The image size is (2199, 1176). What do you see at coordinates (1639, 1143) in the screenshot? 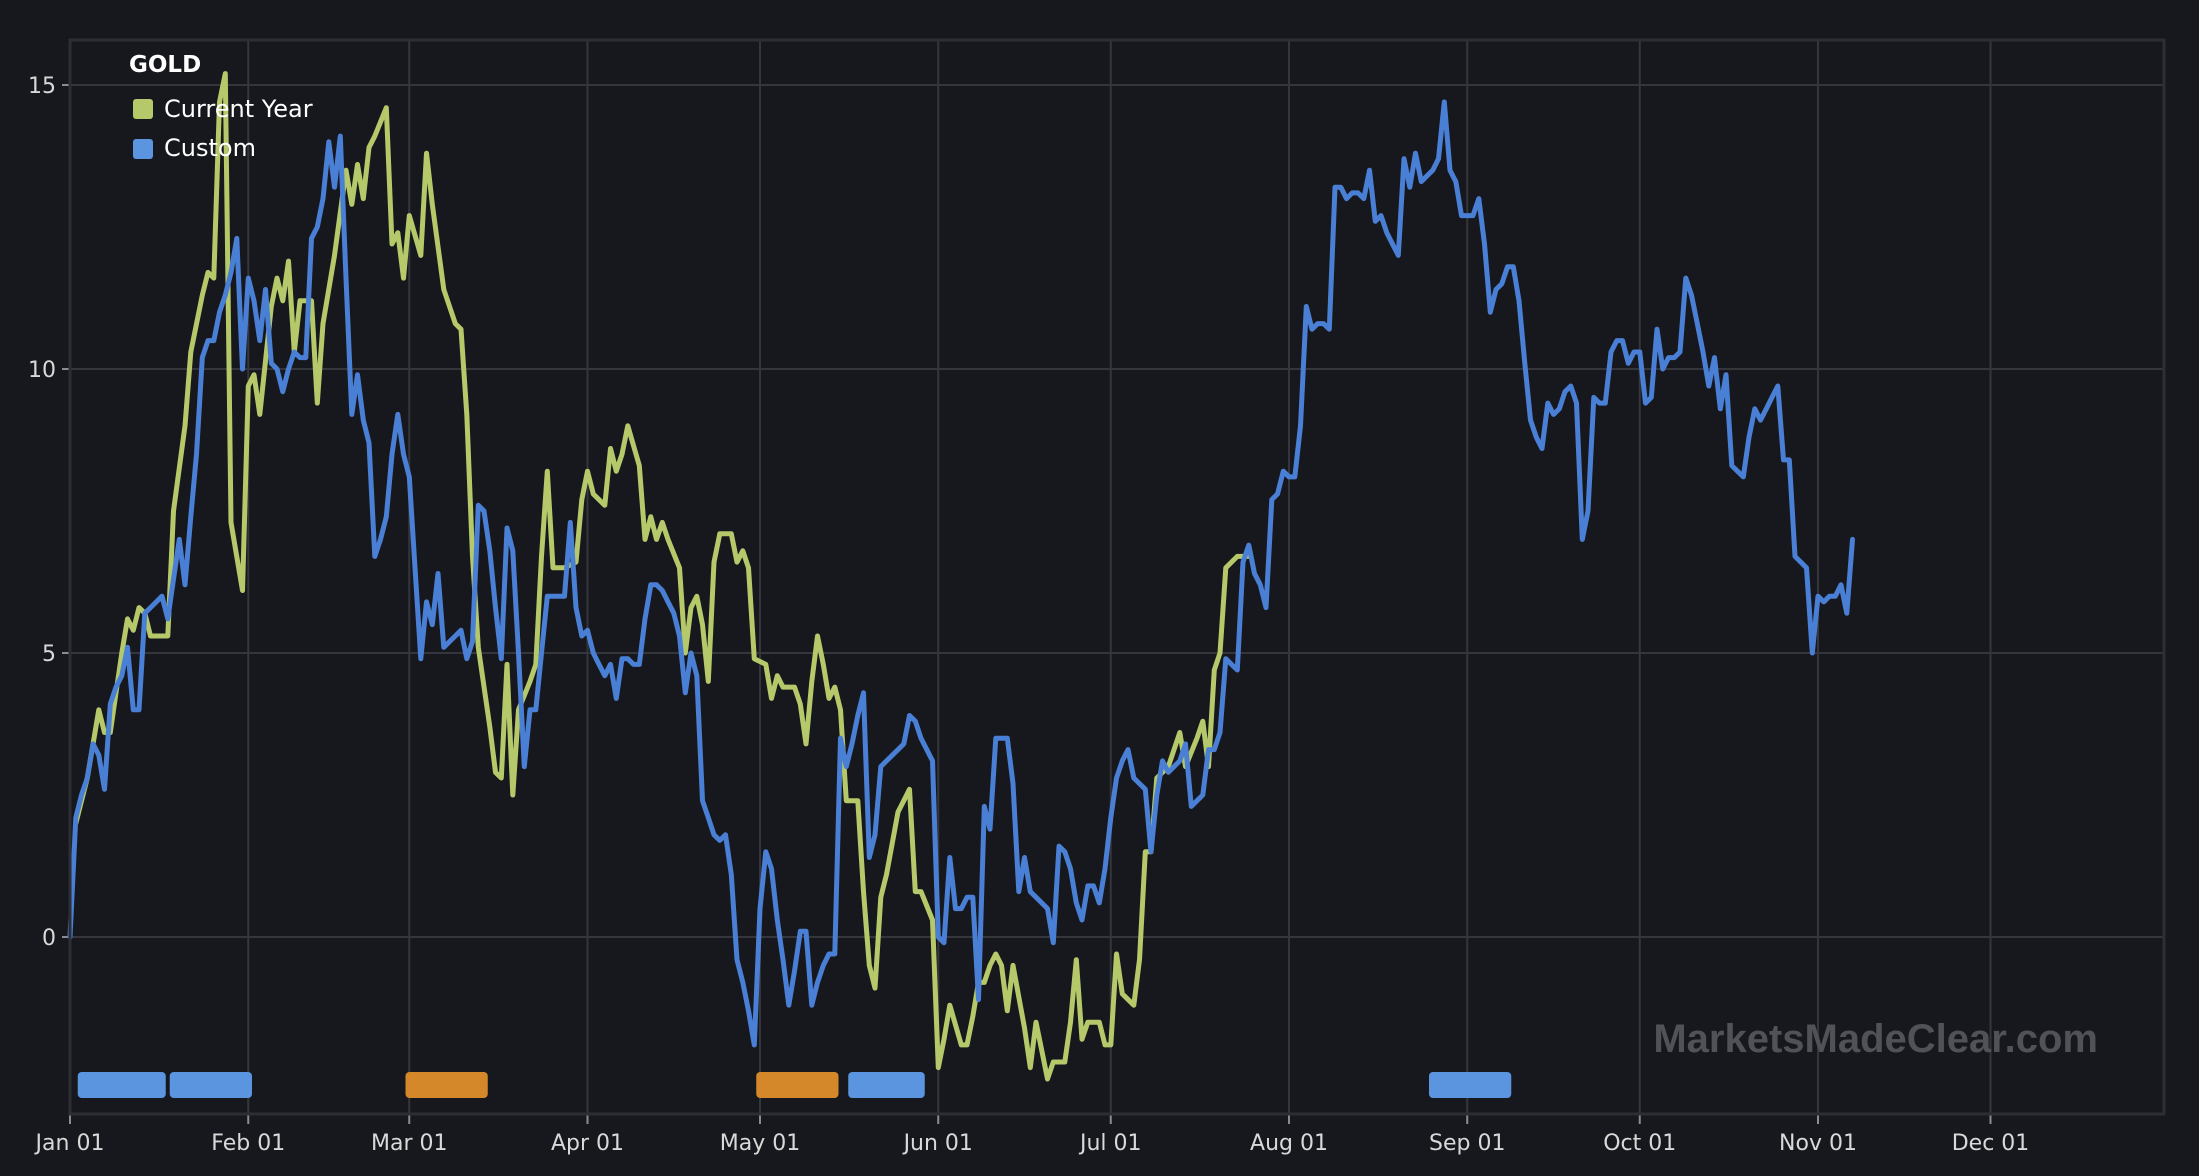
I see `x-tick-label: Oct 01` at bounding box center [1639, 1143].